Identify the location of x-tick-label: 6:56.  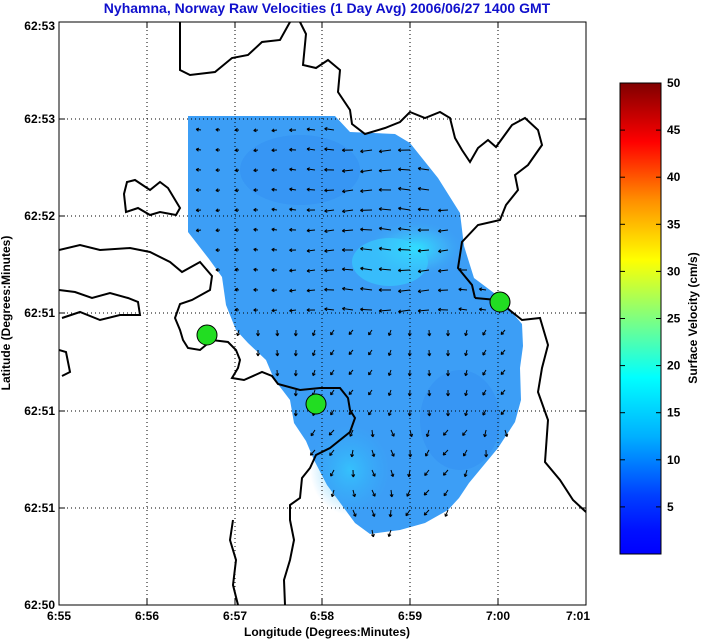
(147, 616).